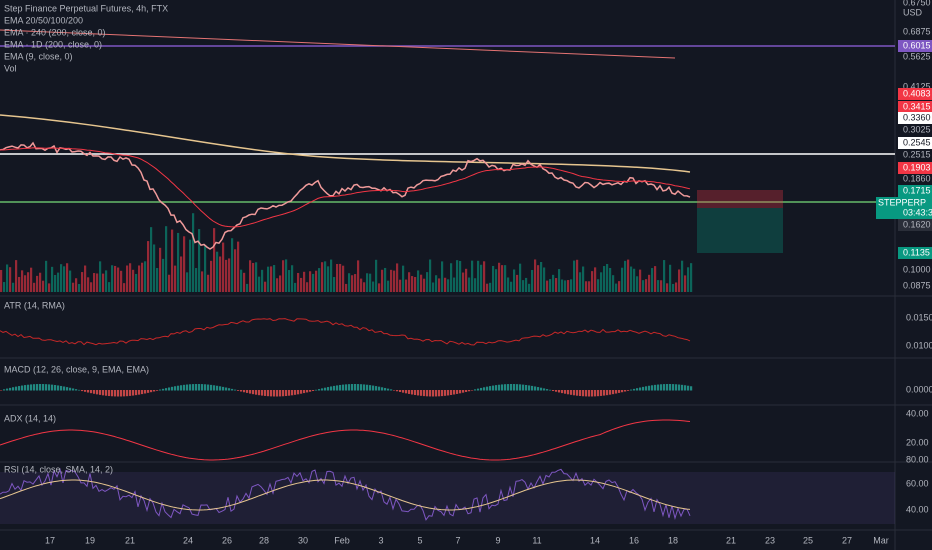 The height and width of the screenshot is (550, 932). What do you see at coordinates (917, 212) in the screenshot?
I see `countdown: 03:43:31` at bounding box center [917, 212].